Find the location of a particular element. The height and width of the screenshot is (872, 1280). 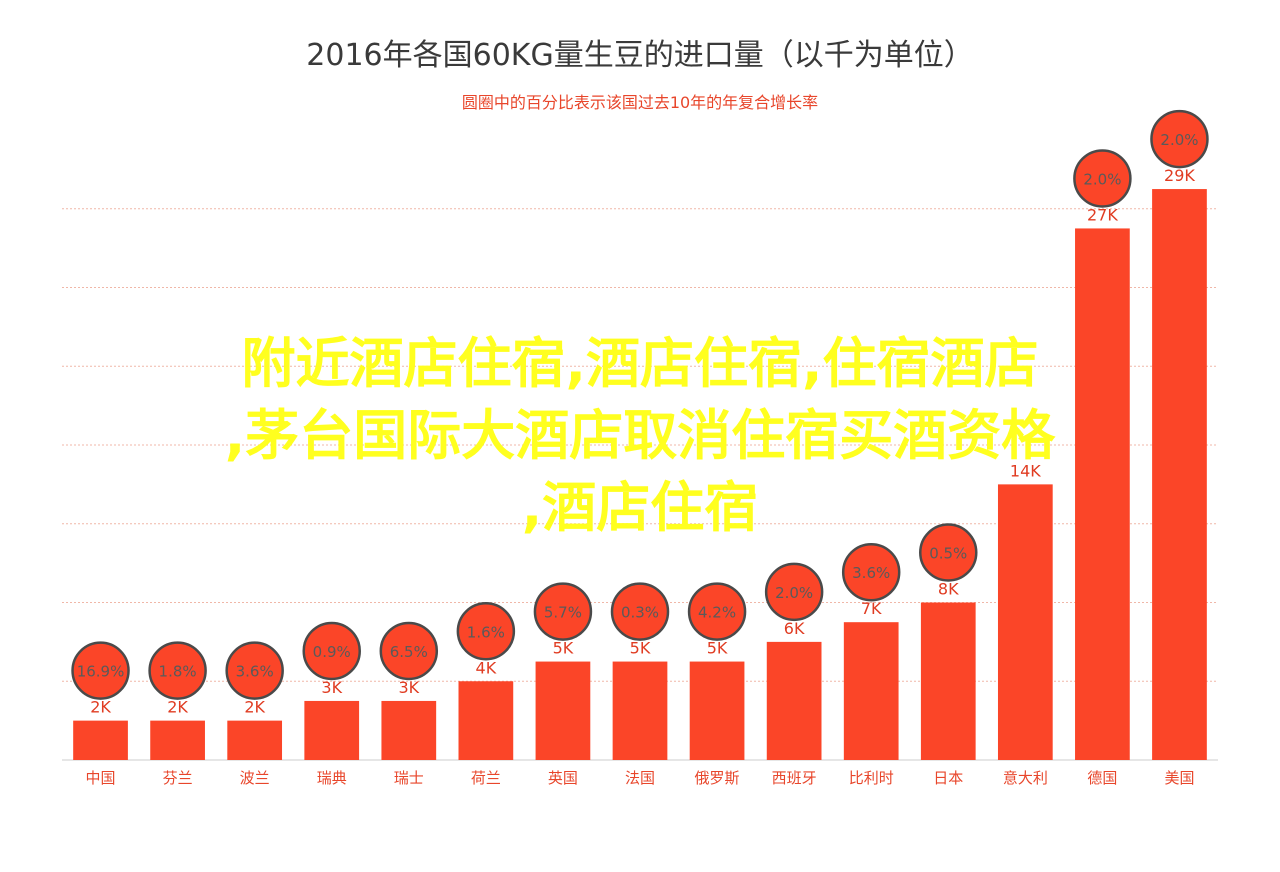

value-label: 29K is located at coordinates (1179, 175).